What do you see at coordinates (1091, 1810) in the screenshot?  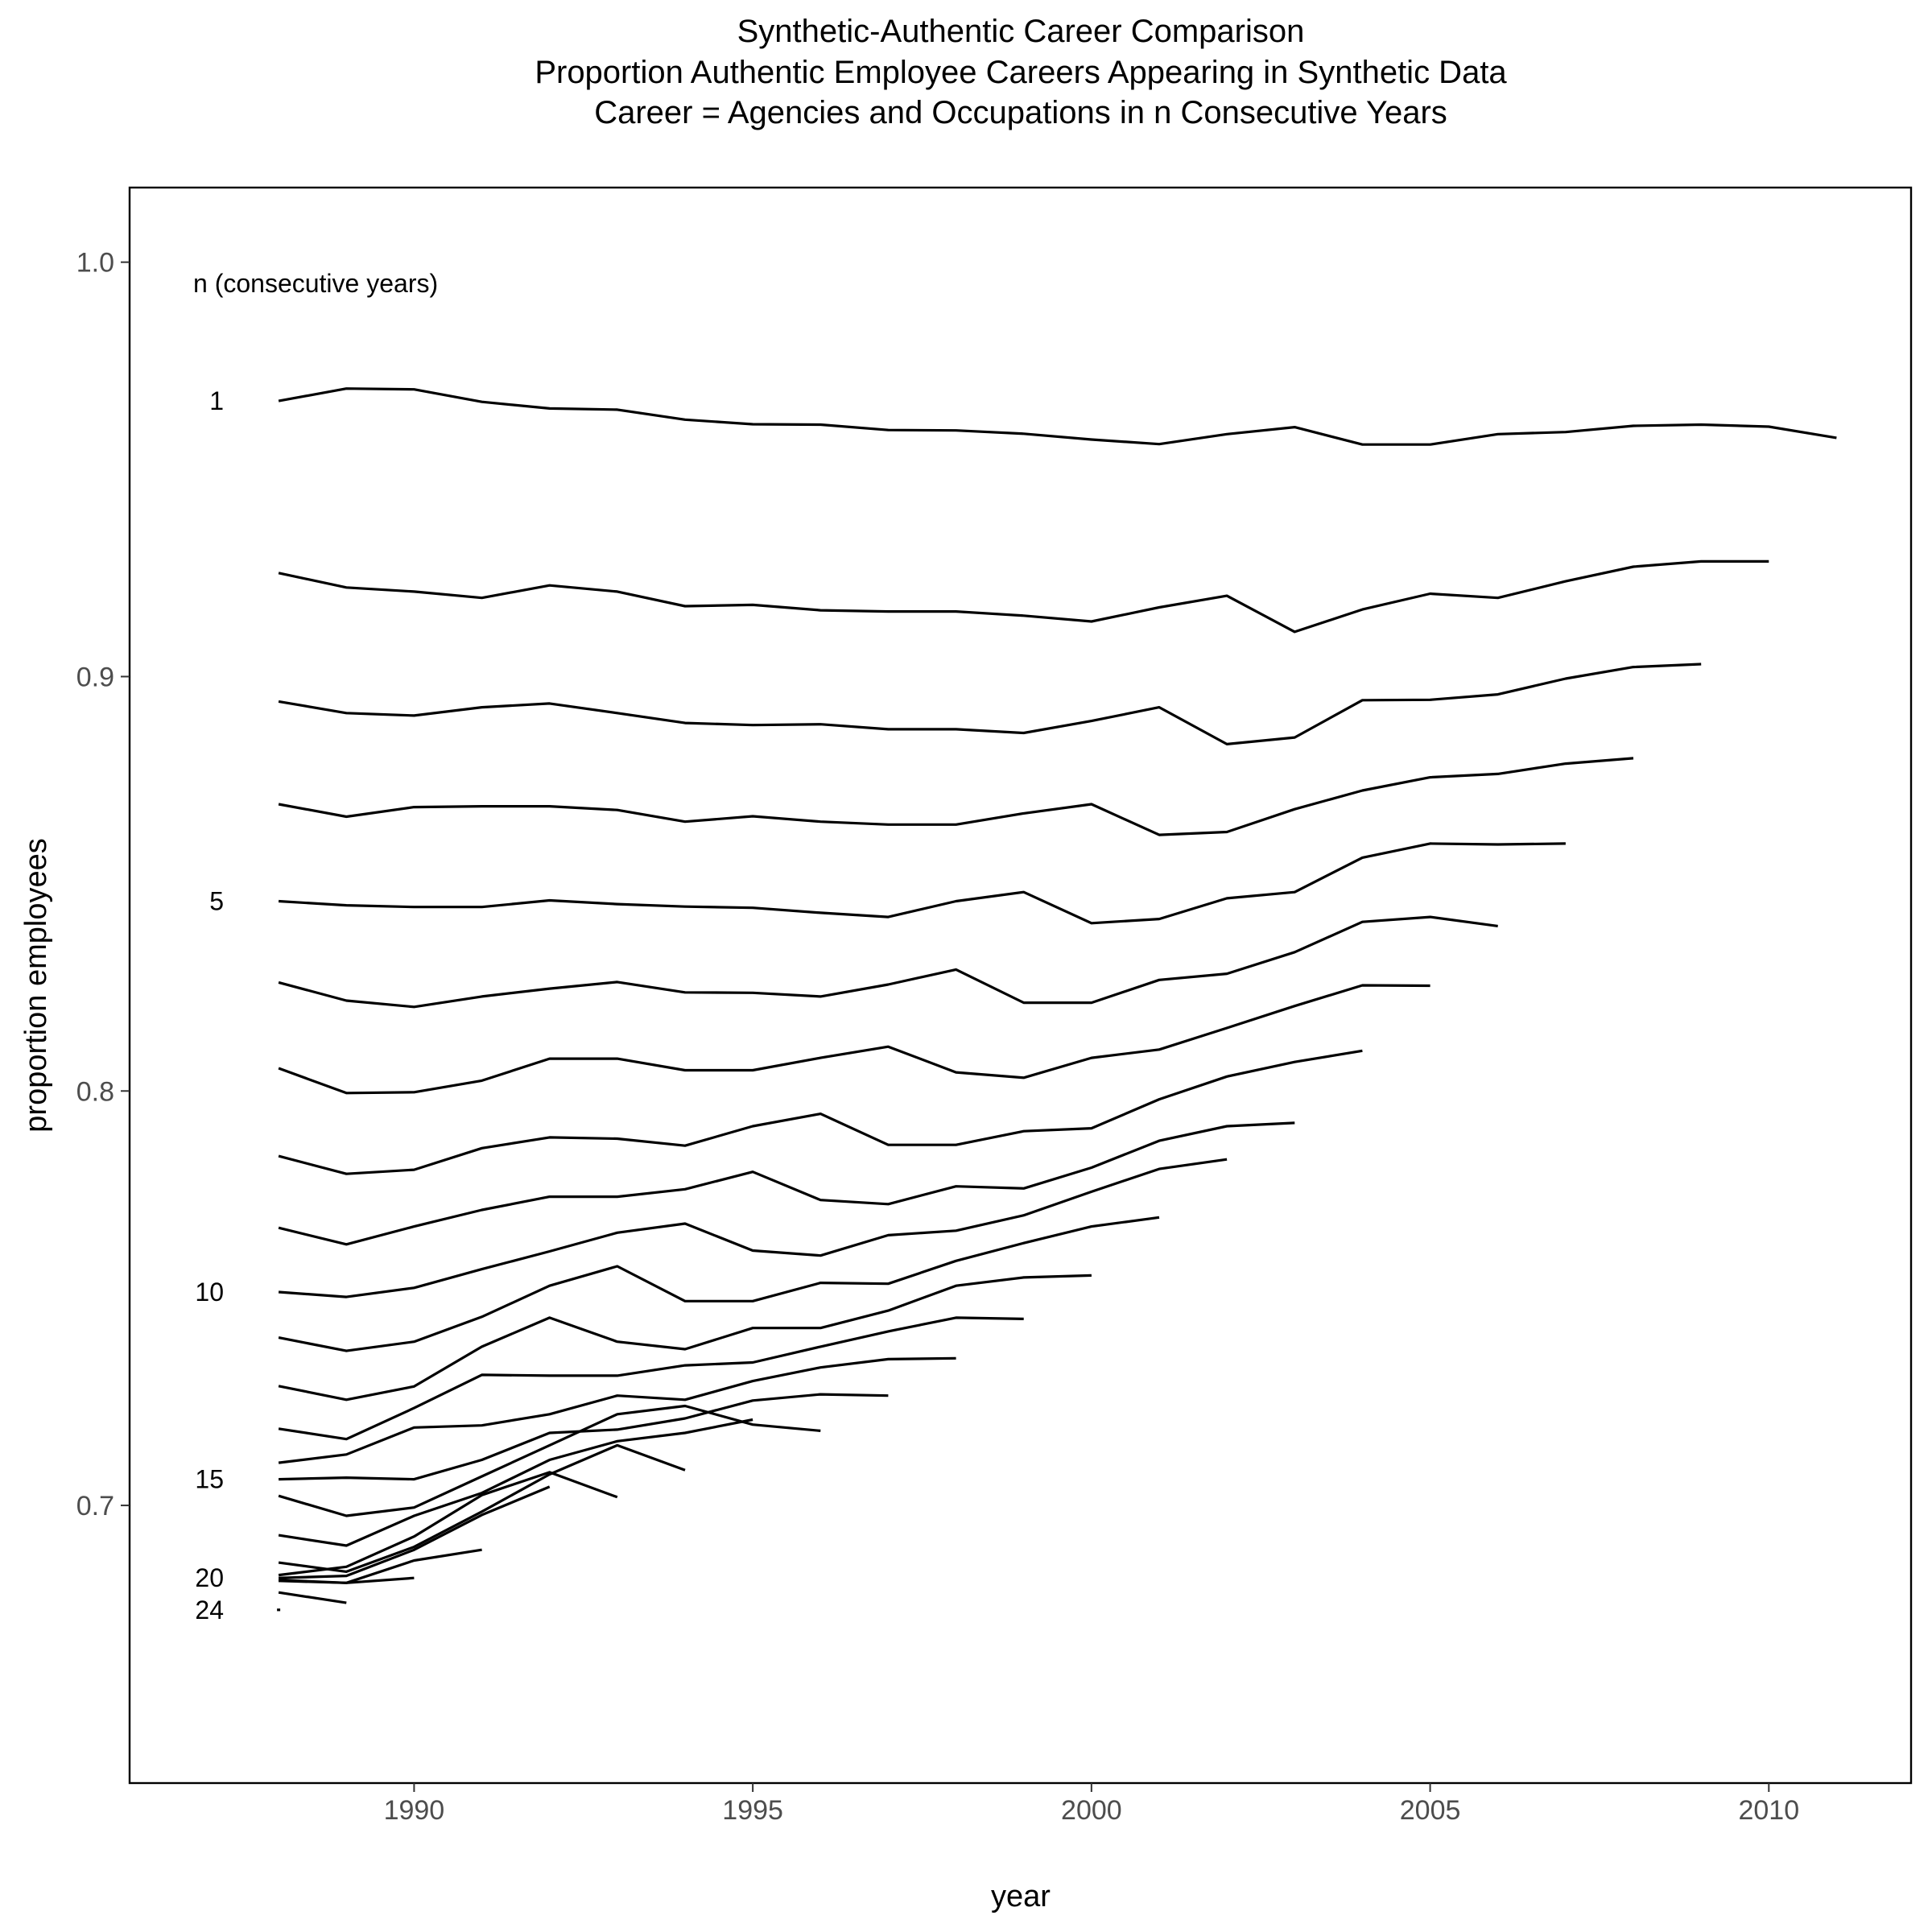 I see `x-tick-label: 2000` at bounding box center [1091, 1810].